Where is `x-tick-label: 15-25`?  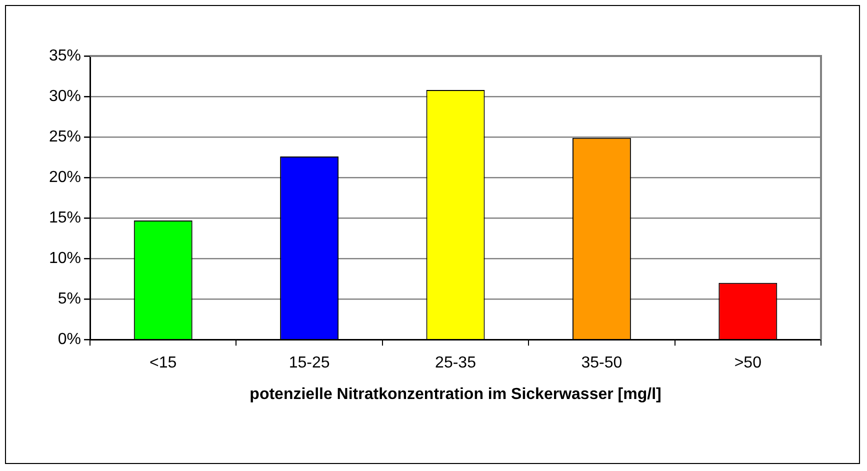 x-tick-label: 15-25 is located at coordinates (309, 363).